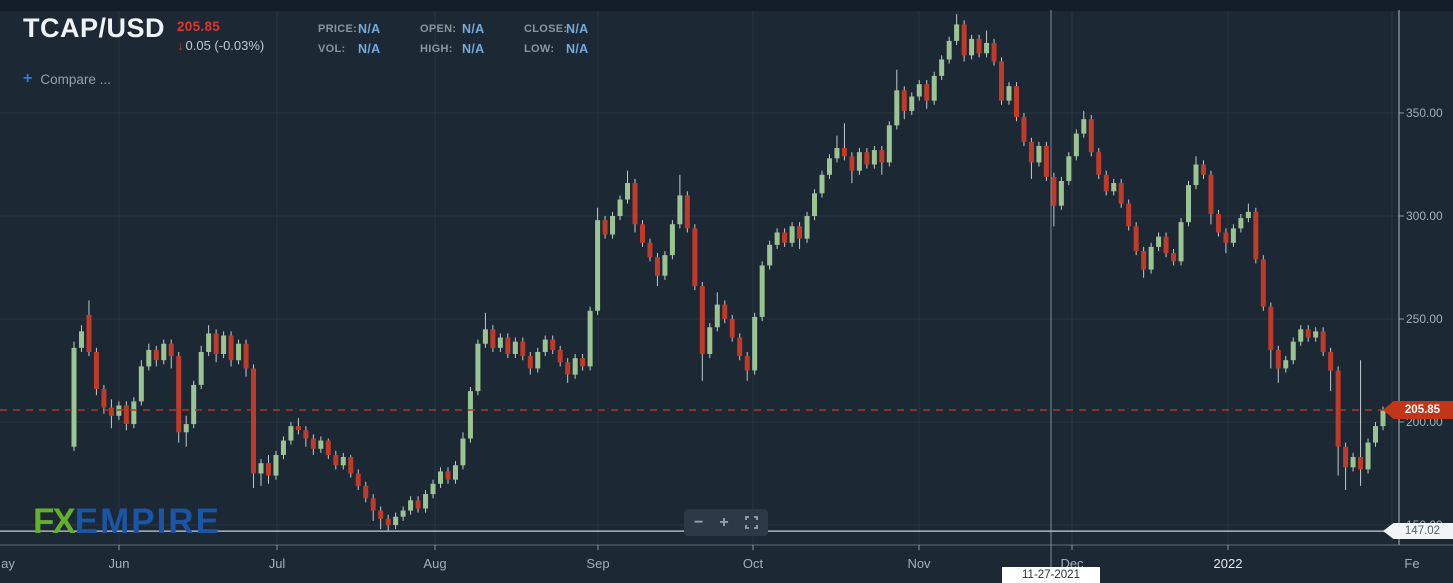 The width and height of the screenshot is (1453, 583). I want to click on top-strip, so click(726, 5).